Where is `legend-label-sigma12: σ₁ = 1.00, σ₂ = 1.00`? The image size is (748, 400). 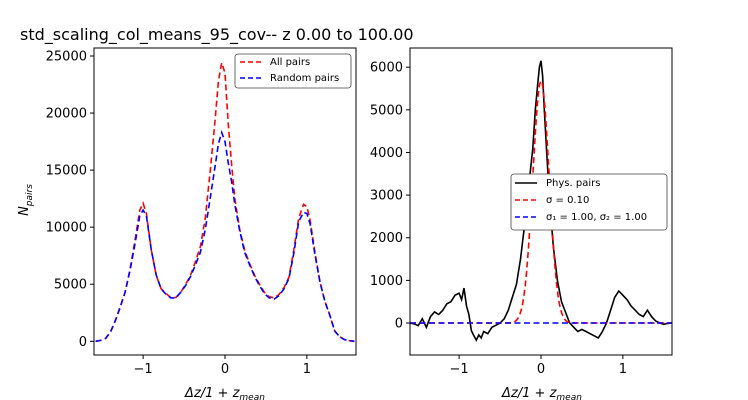
legend-label-sigma12: σ₁ = 1.00, σ₂ = 1.00 is located at coordinates (596, 217).